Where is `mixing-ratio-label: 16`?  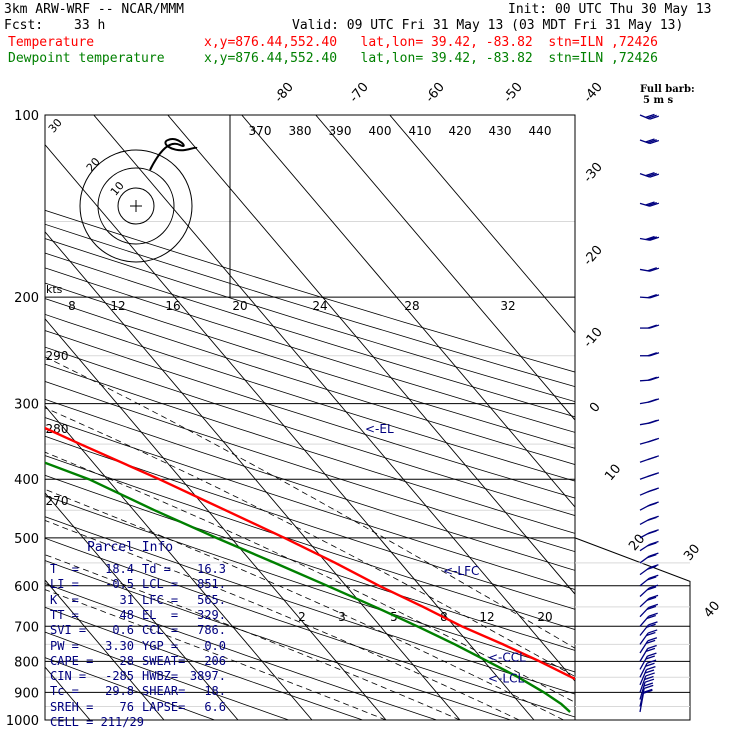
mixing-ratio-label: 16 is located at coordinates (172, 306).